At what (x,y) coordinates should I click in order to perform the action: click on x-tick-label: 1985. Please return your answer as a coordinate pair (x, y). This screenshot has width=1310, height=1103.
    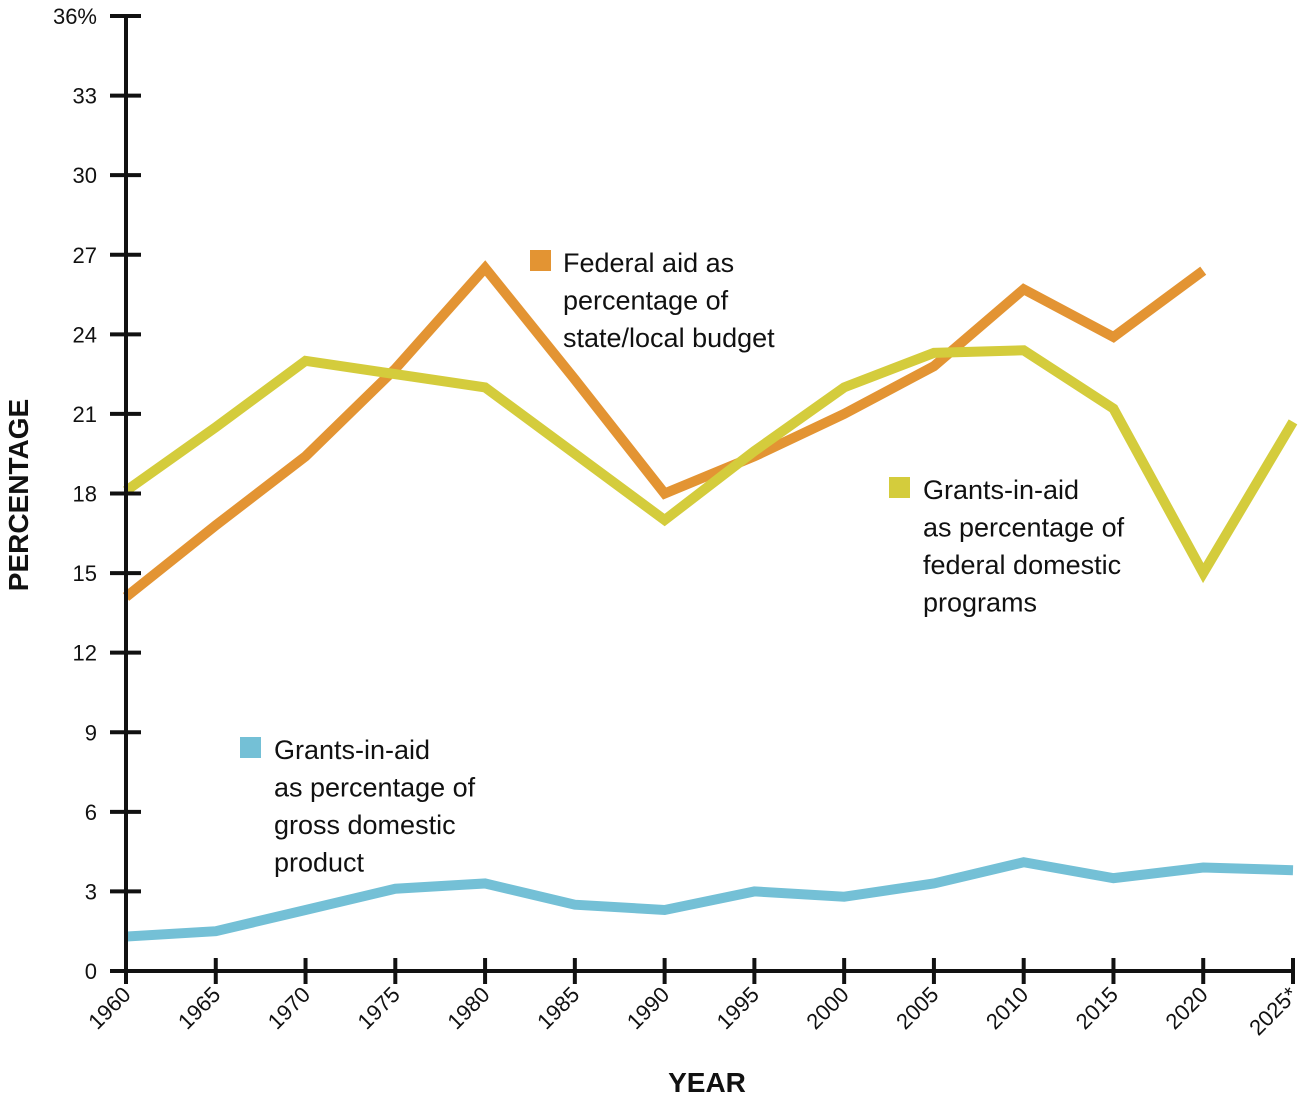
    Looking at the image, I should click on (558, 1008).